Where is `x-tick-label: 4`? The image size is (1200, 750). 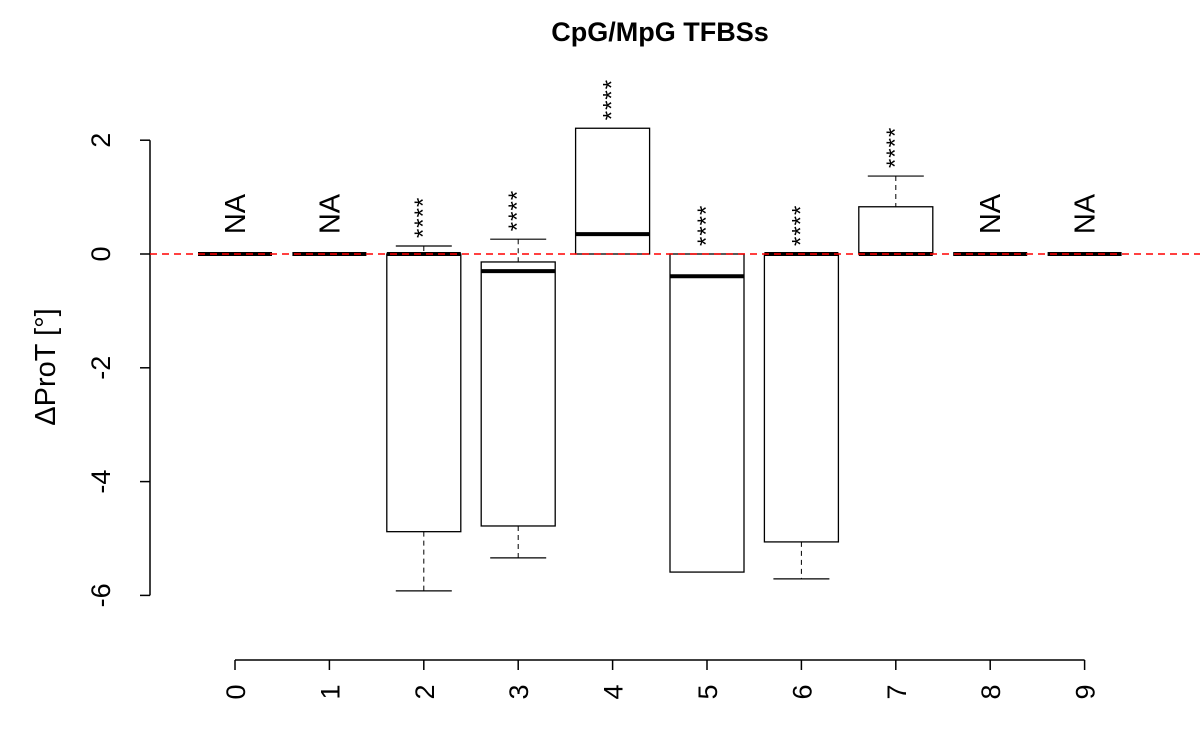
x-tick-label: 4 is located at coordinates (614, 691).